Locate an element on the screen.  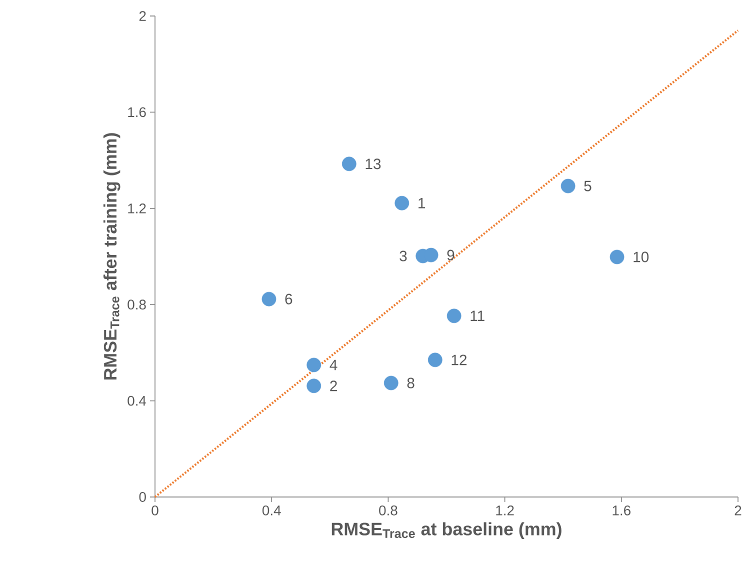
y-tick-label: 0.8 is located at coordinates (137, 305).